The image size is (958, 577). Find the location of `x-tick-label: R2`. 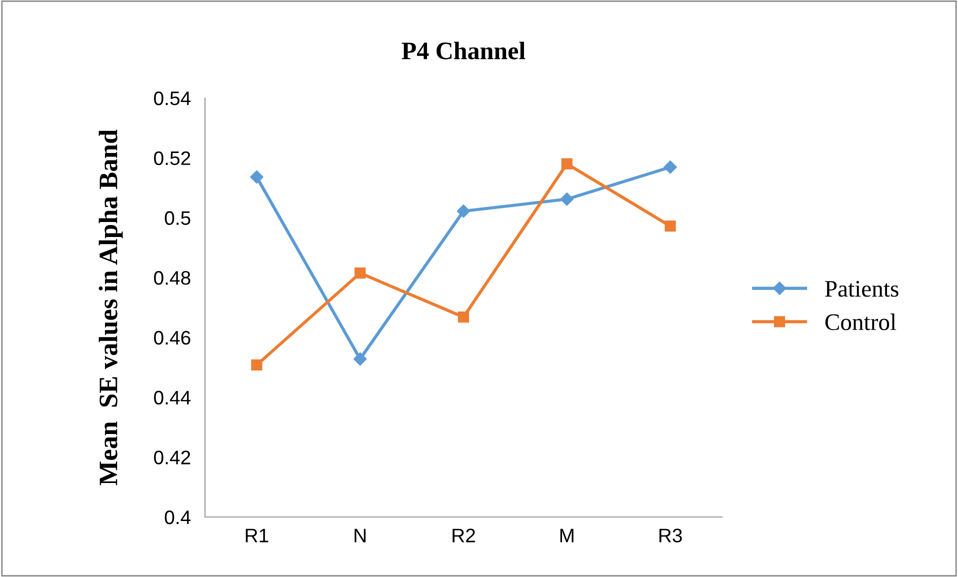

x-tick-label: R2 is located at coordinates (463, 535).